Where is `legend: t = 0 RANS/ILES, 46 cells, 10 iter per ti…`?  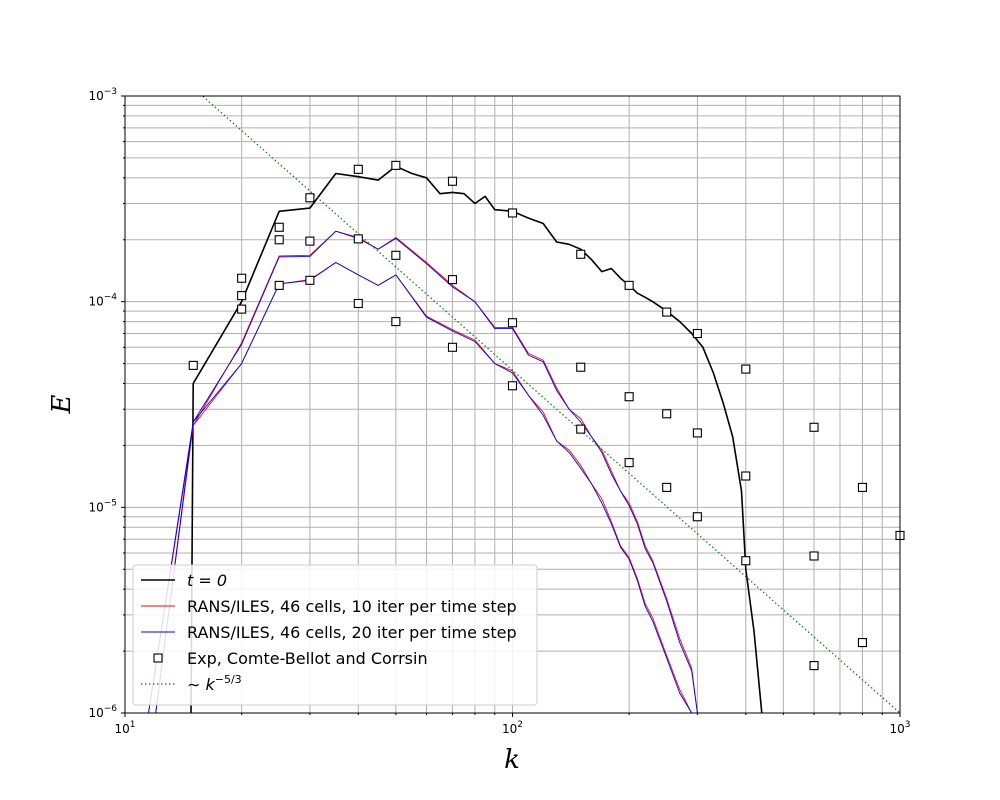 legend: t = 0 RANS/ILES, 46 cells, 10 iter per ti… is located at coordinates (335, 635).